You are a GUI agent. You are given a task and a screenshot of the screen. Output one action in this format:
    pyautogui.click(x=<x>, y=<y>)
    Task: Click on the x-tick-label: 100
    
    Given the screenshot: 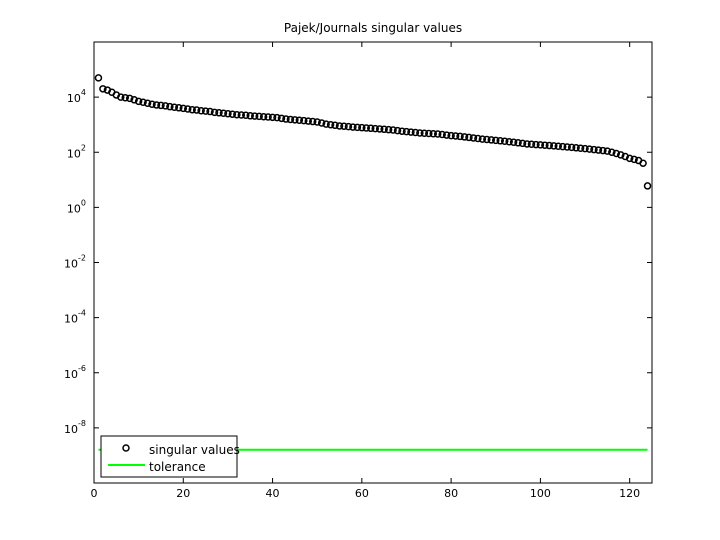 What is the action you would take?
    pyautogui.click(x=540, y=493)
    